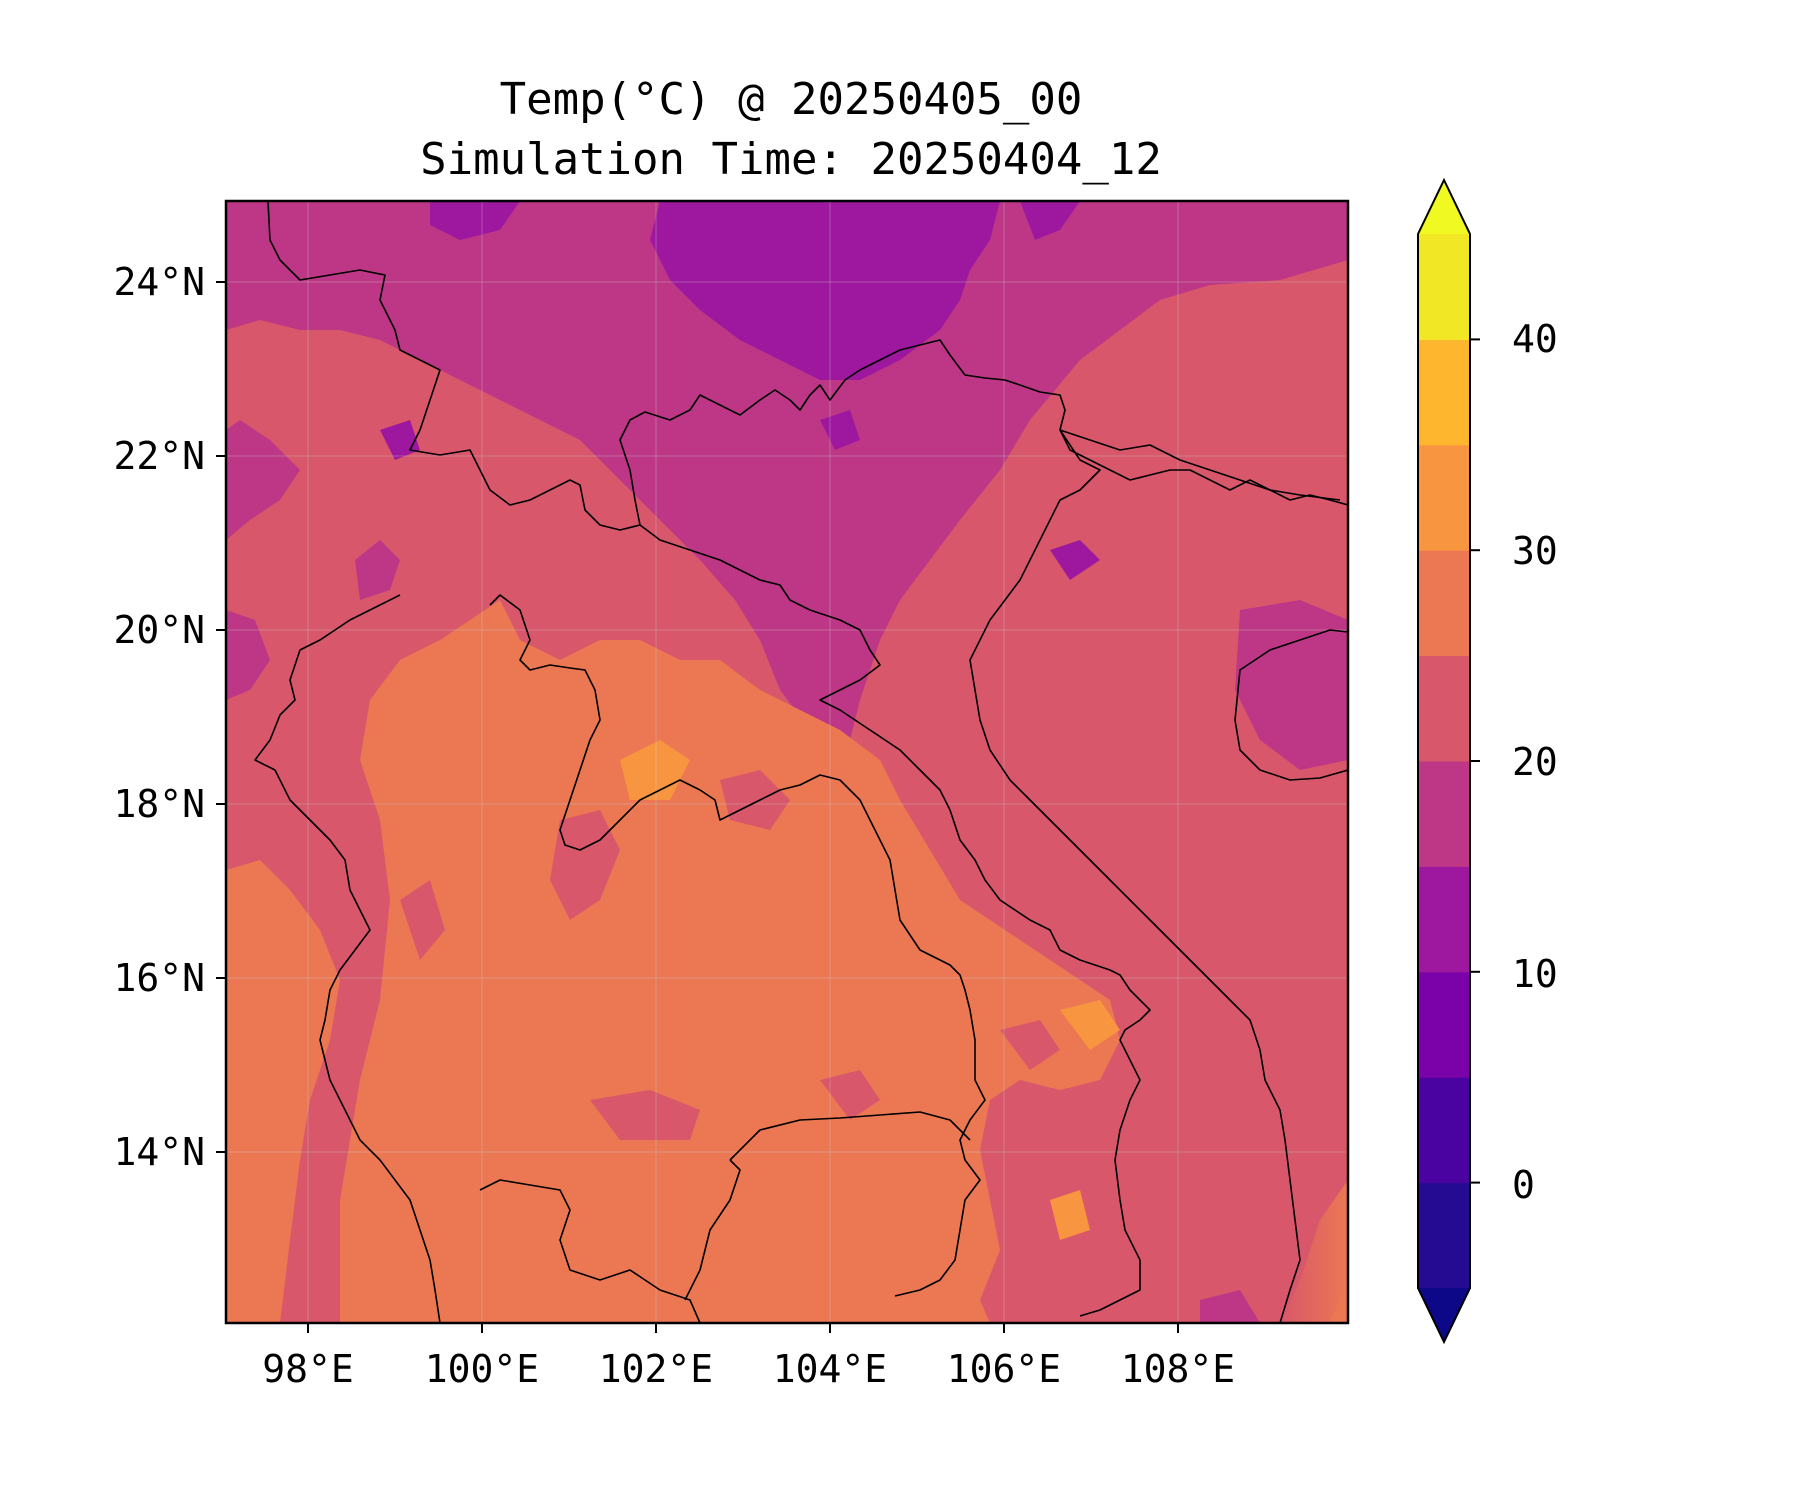 This screenshot has height=1500, width=1800. I want to click on colorbar, so click(1448, 761).